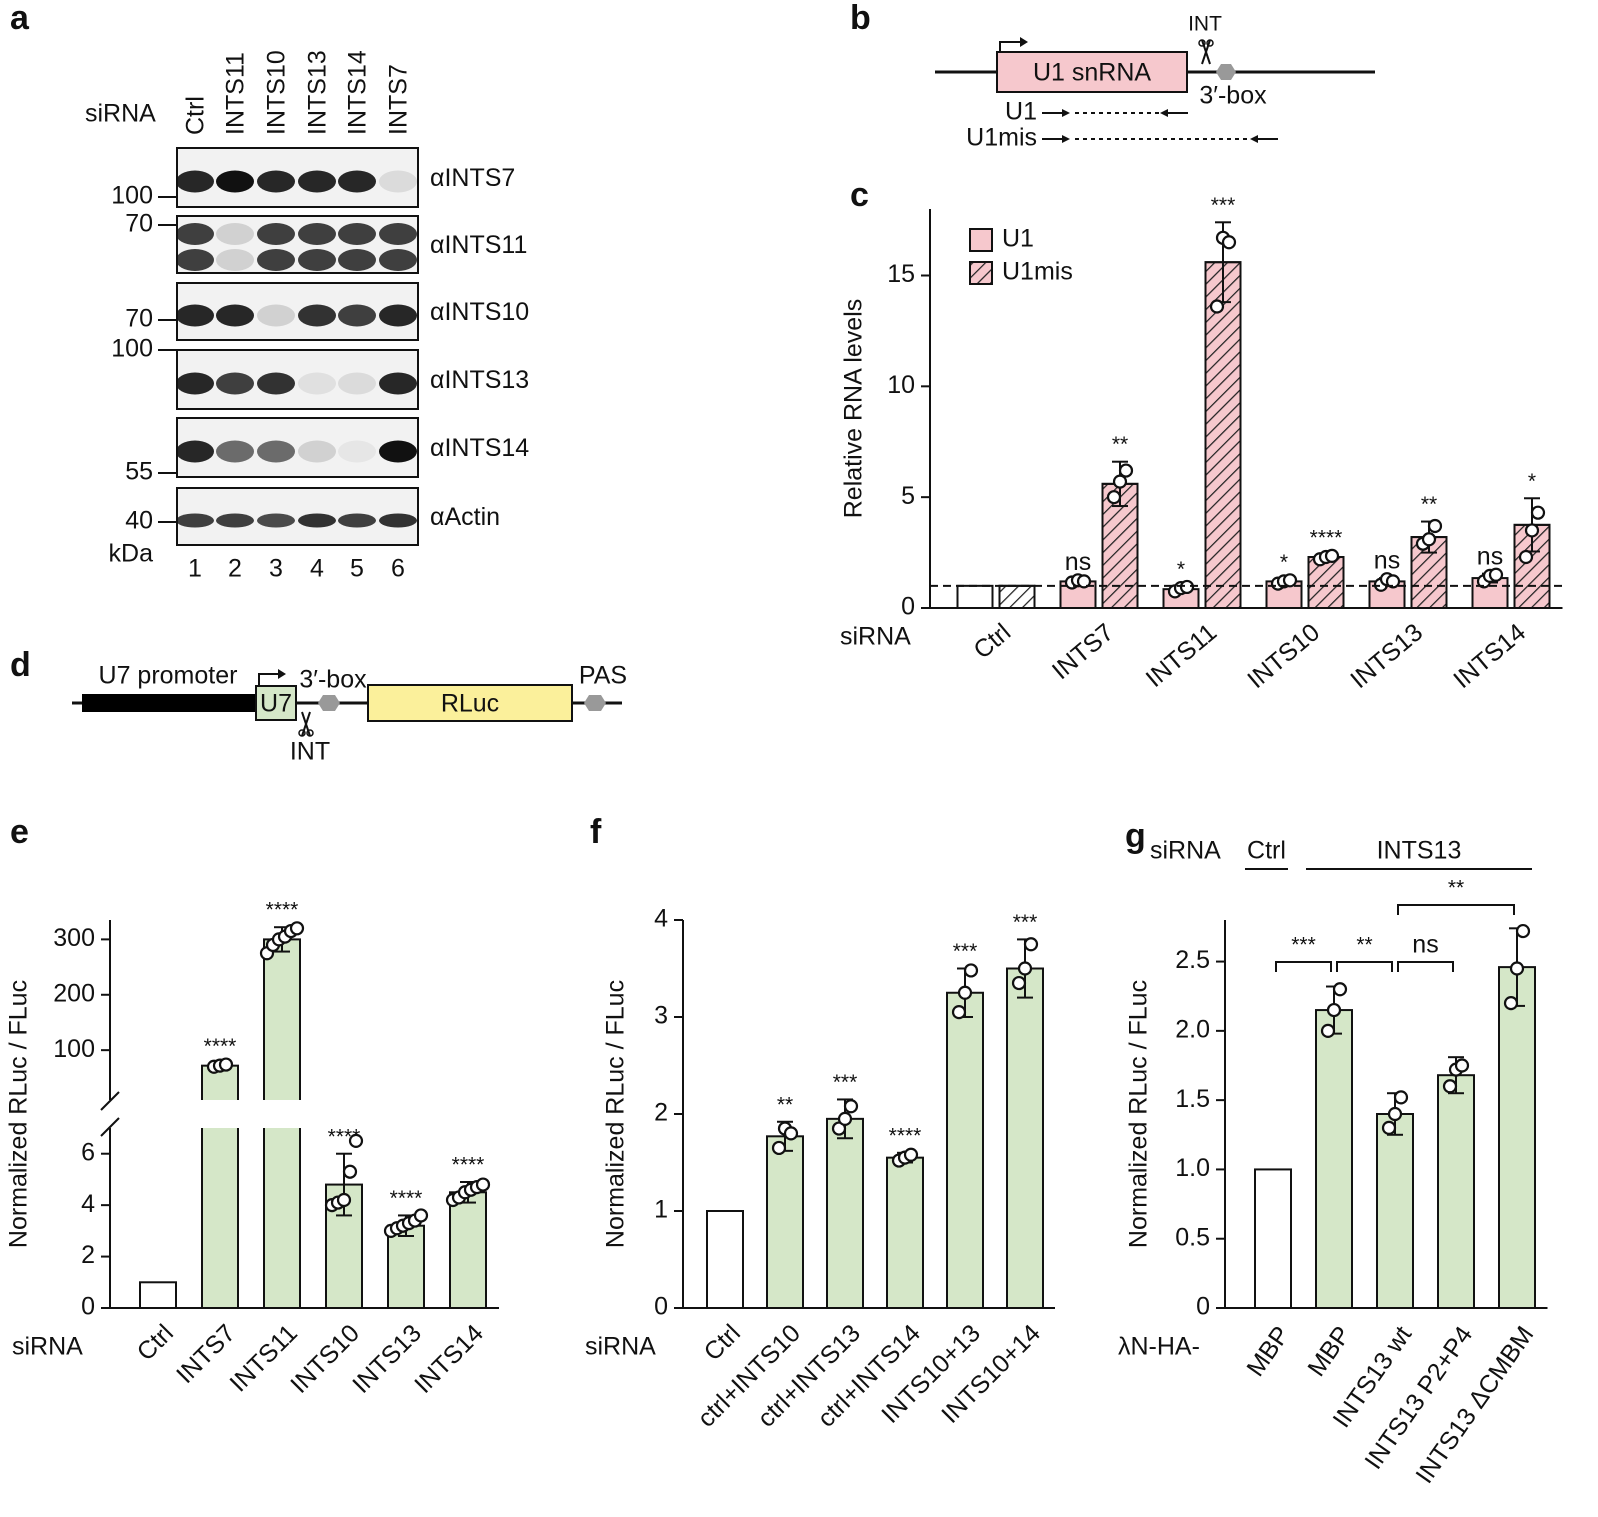 Image resolution: width=1598 pixels, height=1517 pixels. I want to click on y-tick-label: 100, so click(74, 1049).